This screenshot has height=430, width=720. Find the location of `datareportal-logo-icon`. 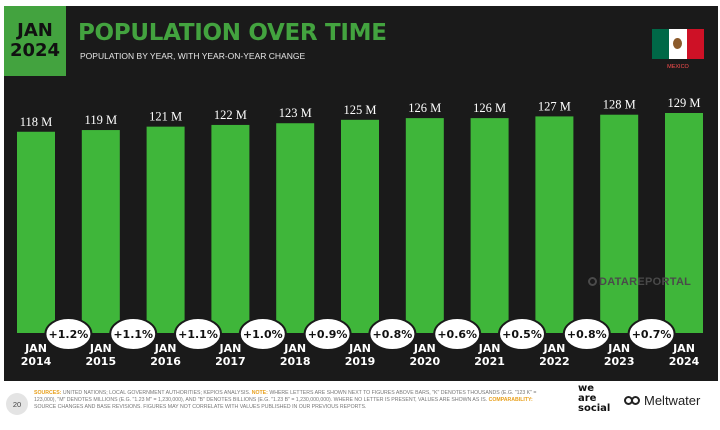

datareportal-logo-icon is located at coordinates (592, 281).